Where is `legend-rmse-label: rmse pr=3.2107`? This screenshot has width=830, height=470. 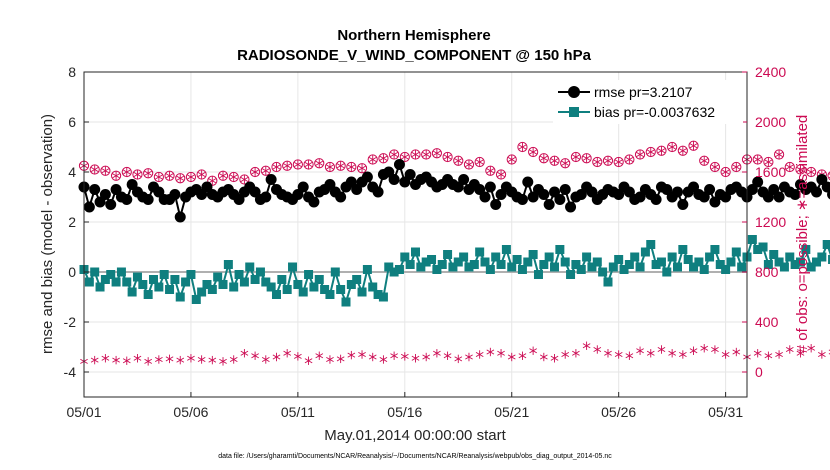
legend-rmse-label: rmse pr=3.2107 is located at coordinates (643, 92).